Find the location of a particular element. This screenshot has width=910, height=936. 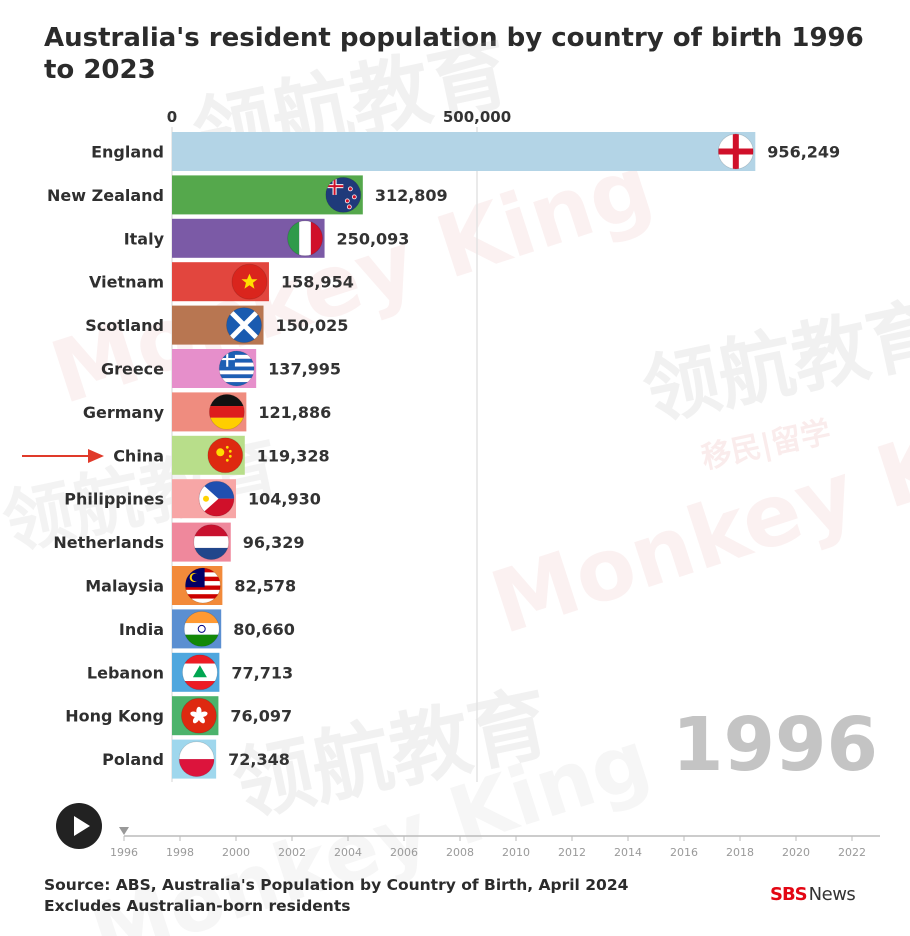

timeline-year-label: 2016 is located at coordinates (684, 852).